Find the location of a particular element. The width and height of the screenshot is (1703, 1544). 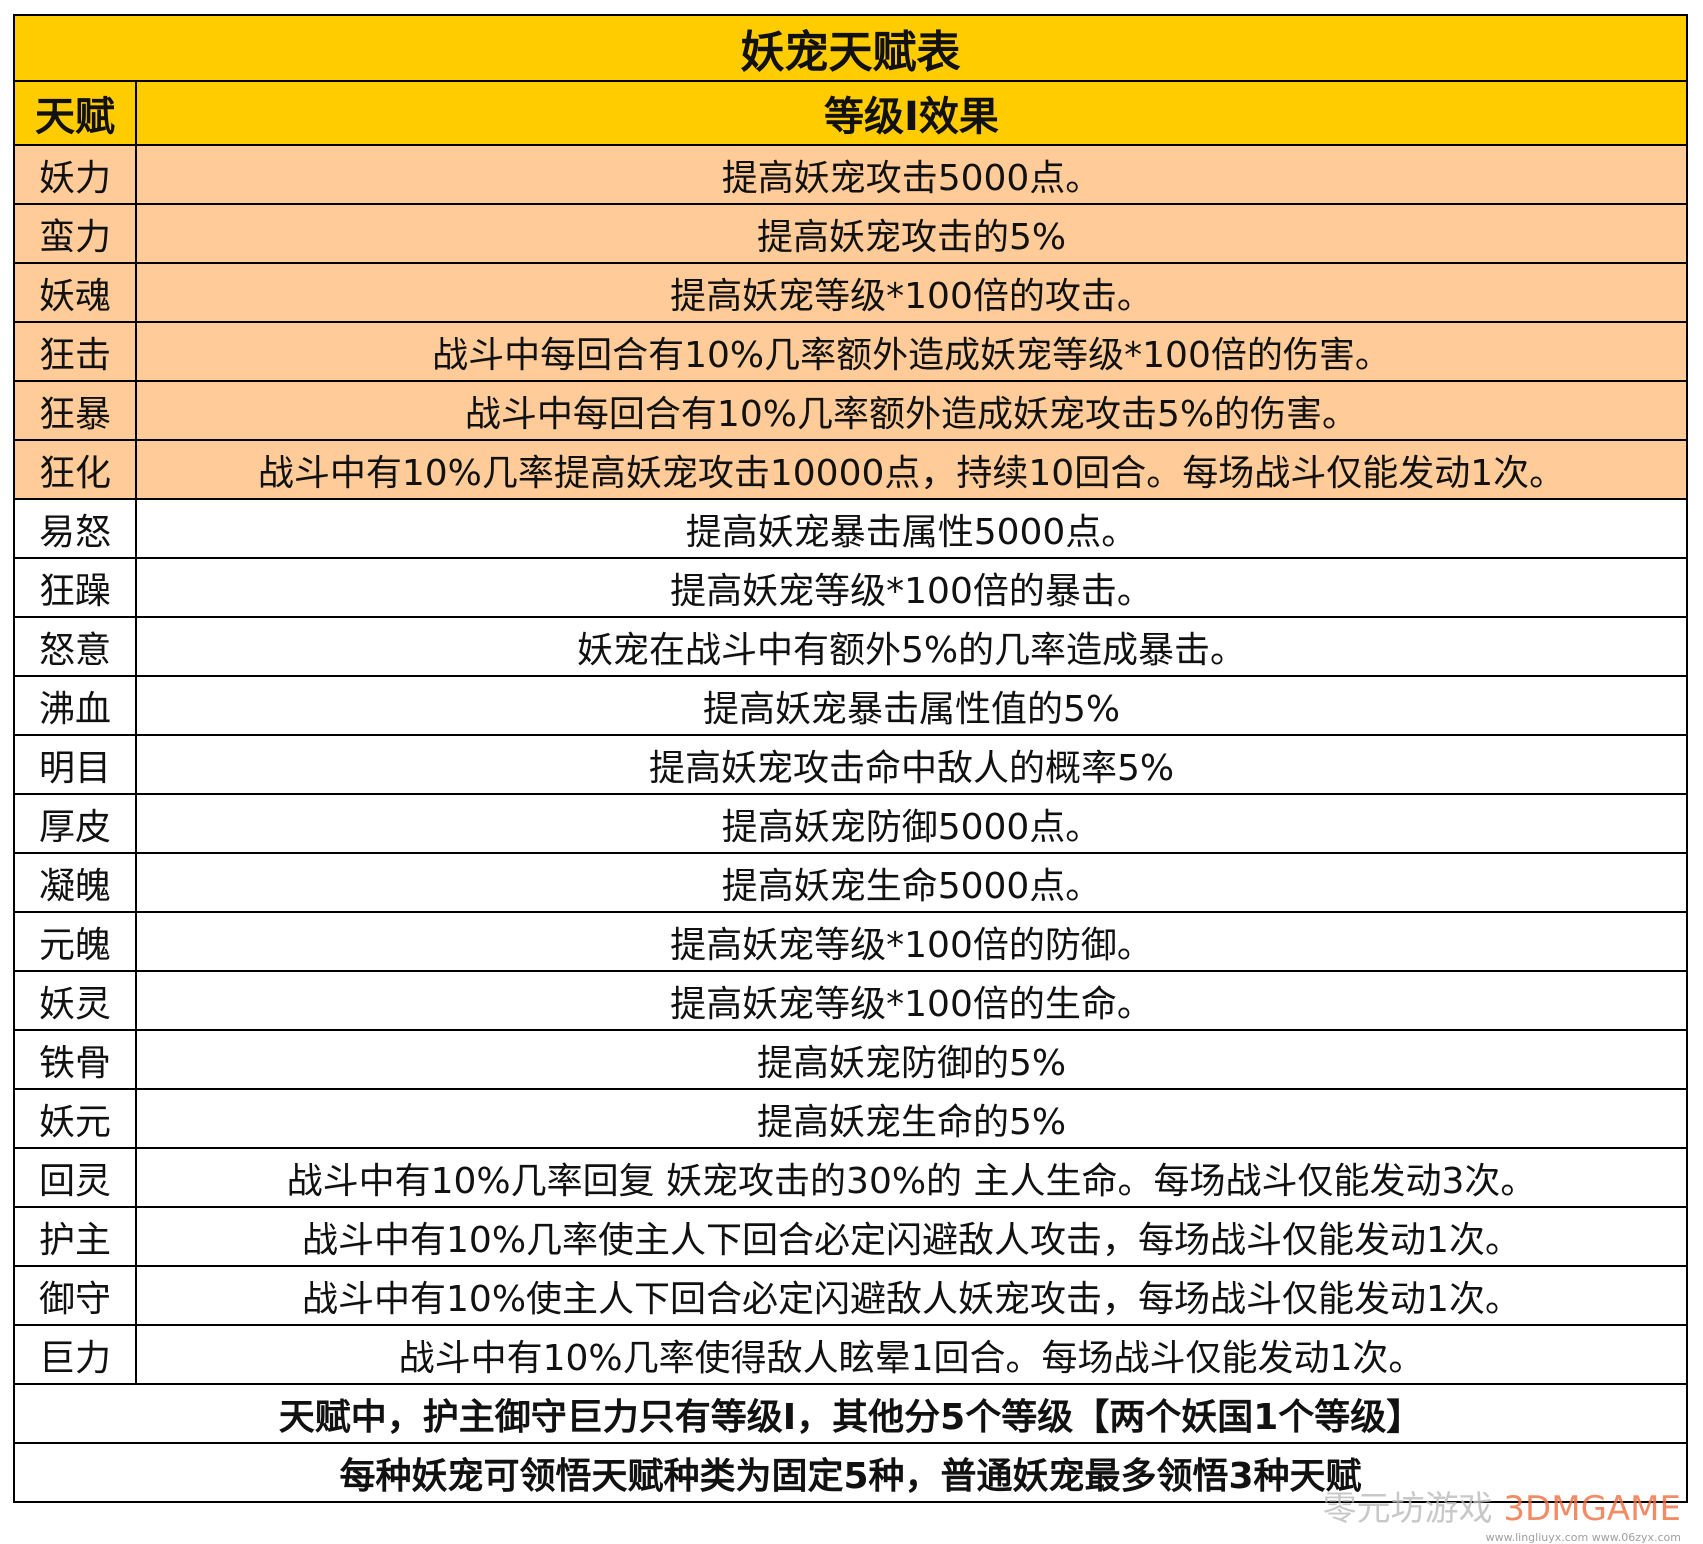

talent-name: 巨力 is located at coordinates (75, 1354).